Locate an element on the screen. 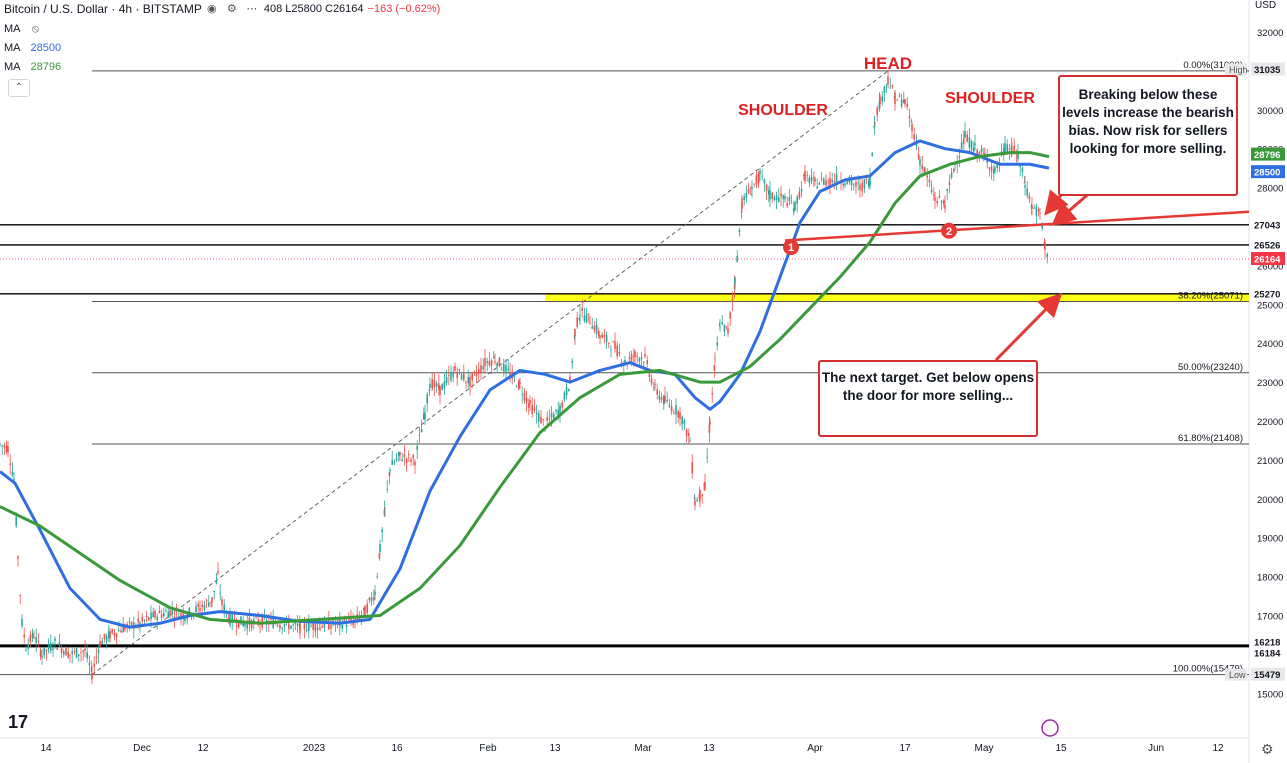  marker-2-label: 2 is located at coordinates (949, 232).